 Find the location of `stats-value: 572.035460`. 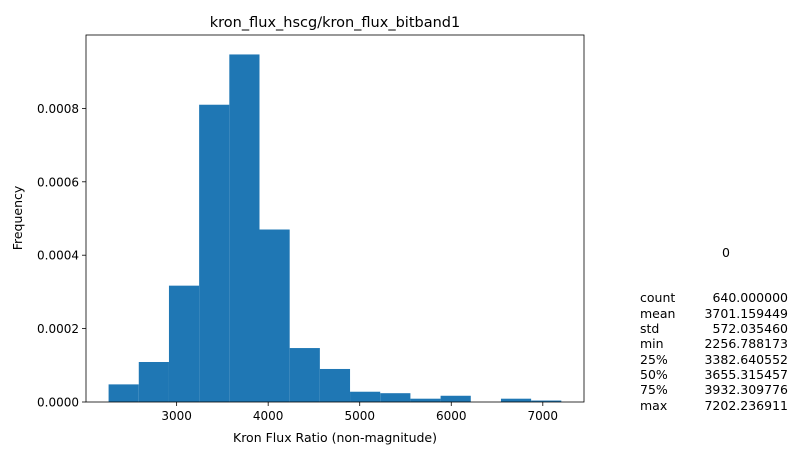

stats-value: 572.035460 is located at coordinates (741, 328).